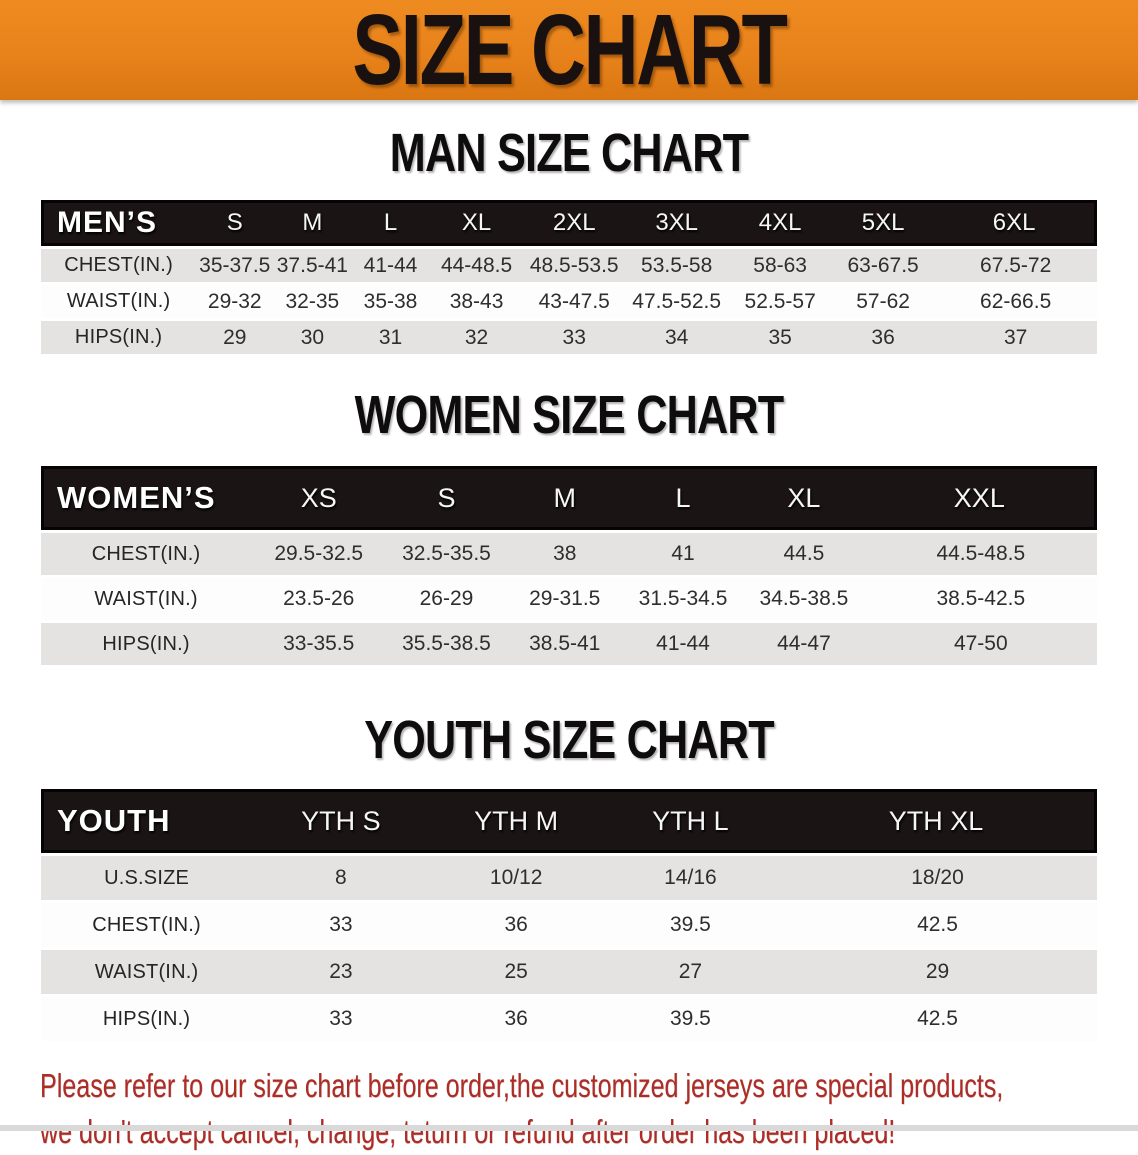  I want to click on value-cell: 35-38, so click(390, 300).